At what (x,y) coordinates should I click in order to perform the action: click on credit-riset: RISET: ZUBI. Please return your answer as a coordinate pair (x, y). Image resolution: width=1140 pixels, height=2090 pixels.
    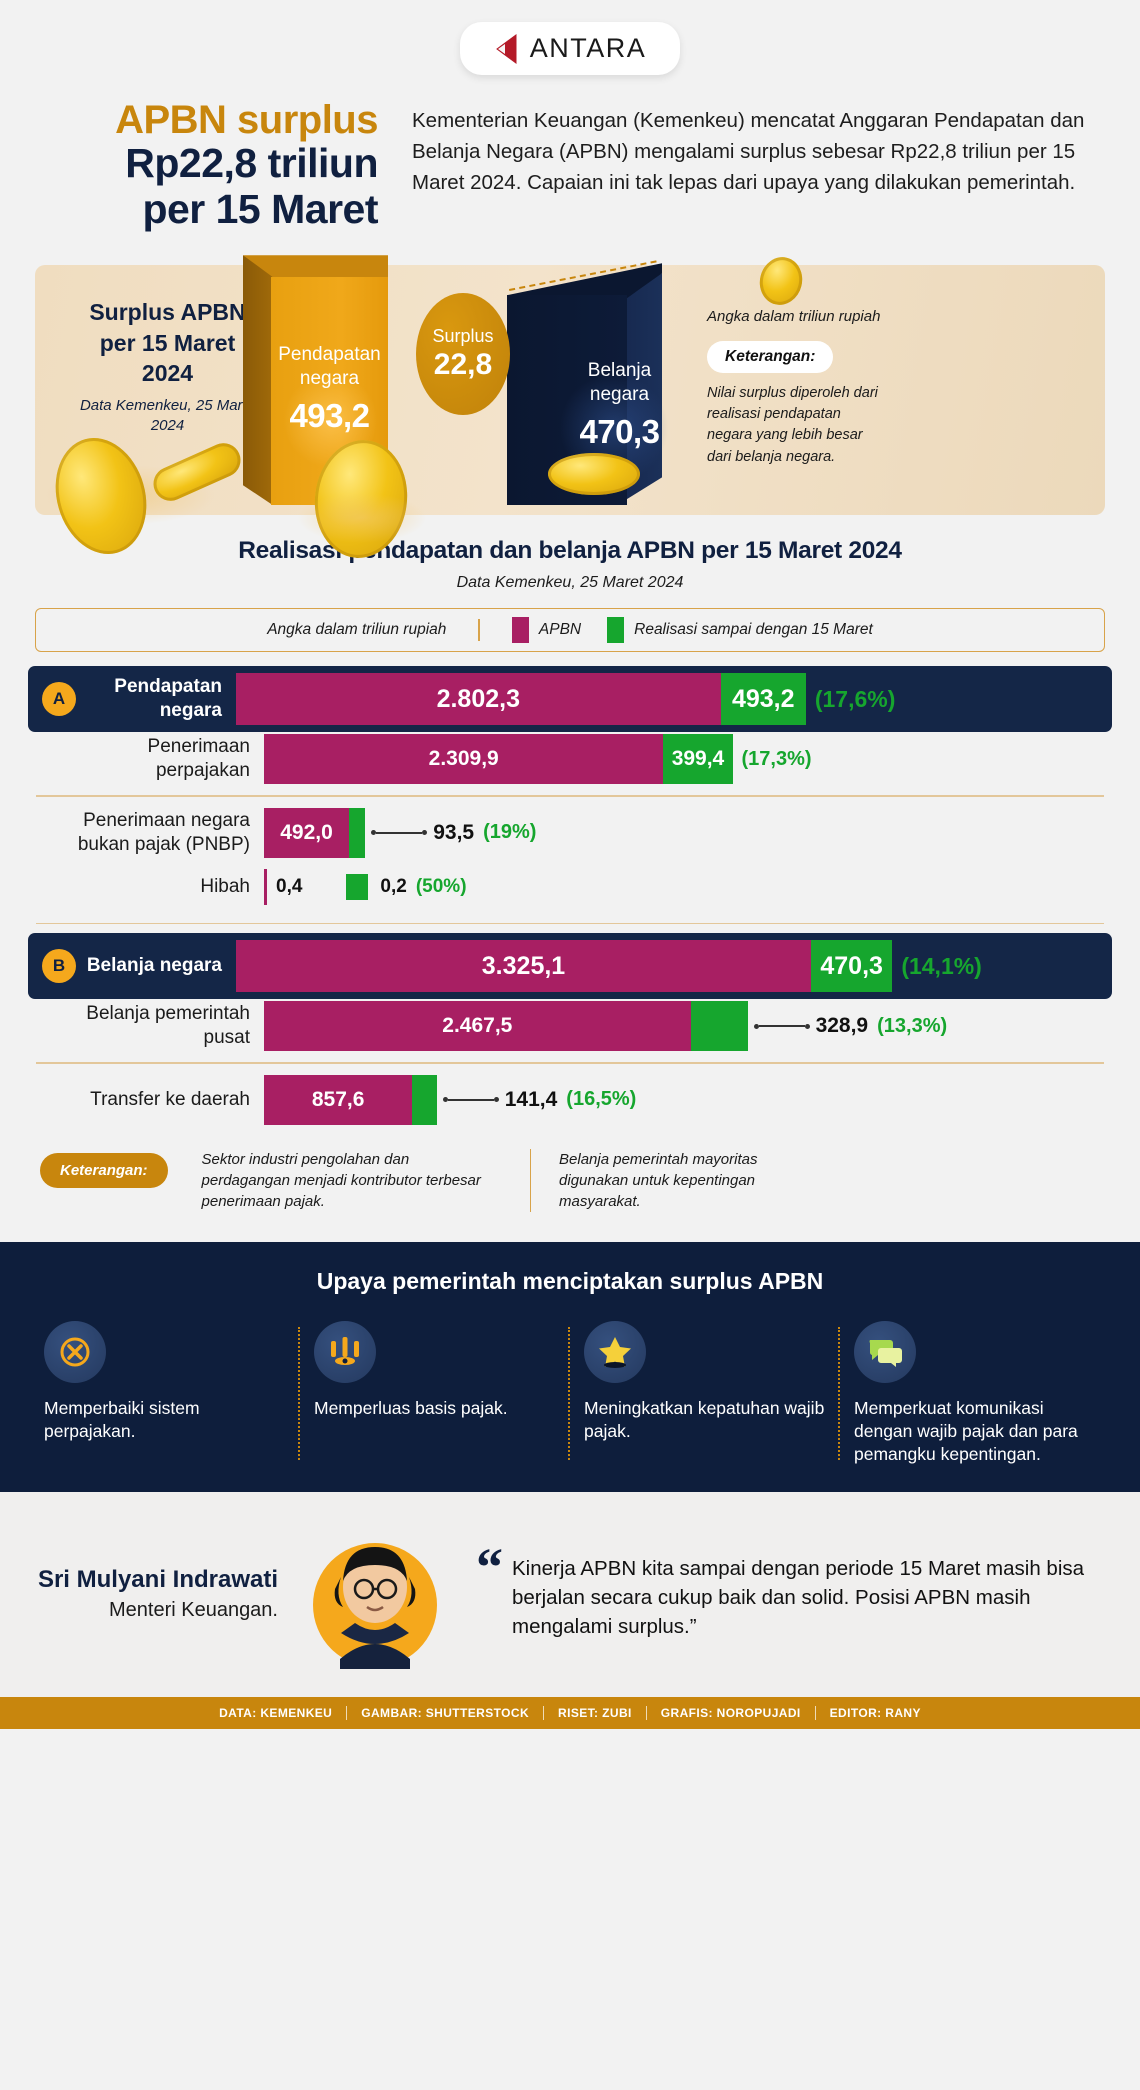
    Looking at the image, I should click on (595, 1712).